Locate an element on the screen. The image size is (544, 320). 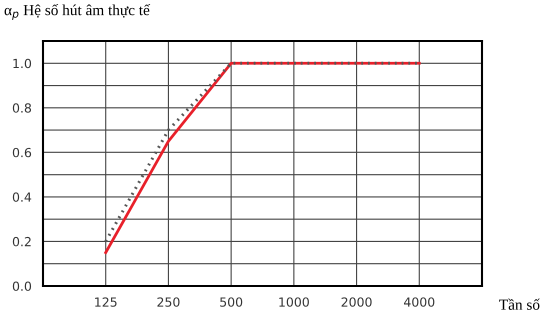
y-tick-label: 0.2 is located at coordinates (21, 241).